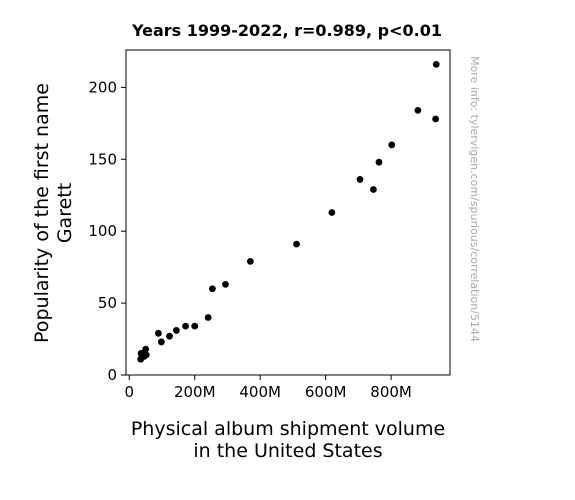 The height and width of the screenshot is (500, 575). I want to click on y-axis-label-line-2: Garett, so click(65, 213).